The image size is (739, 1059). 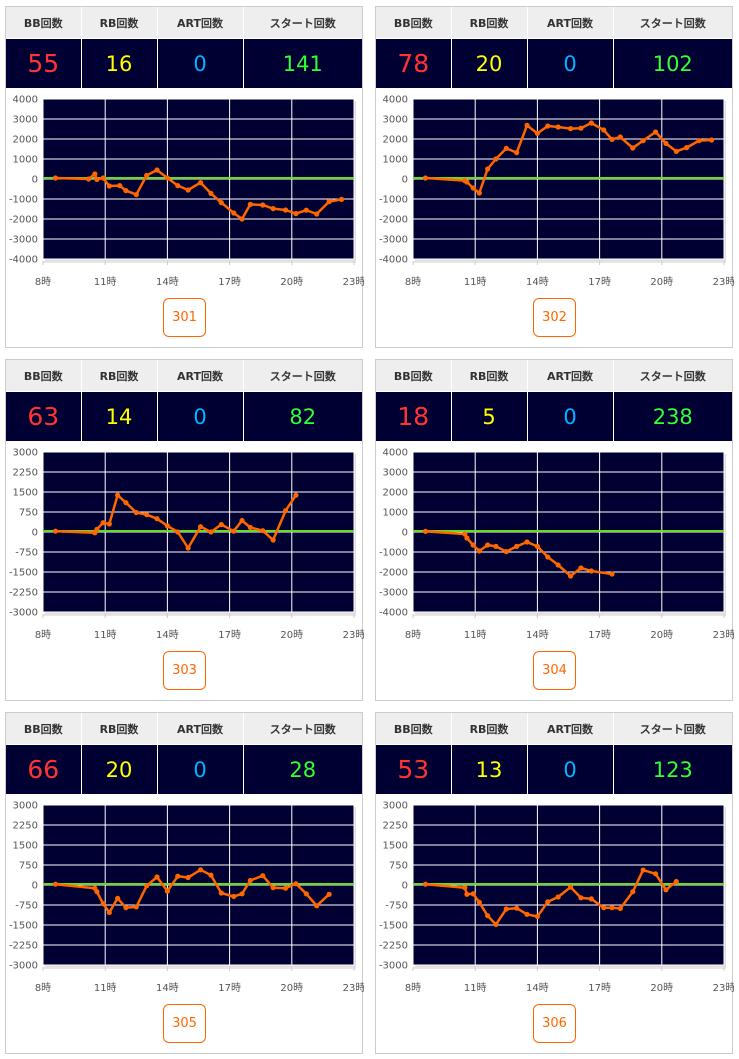 I want to click on bb-count: 18, so click(x=414, y=416).